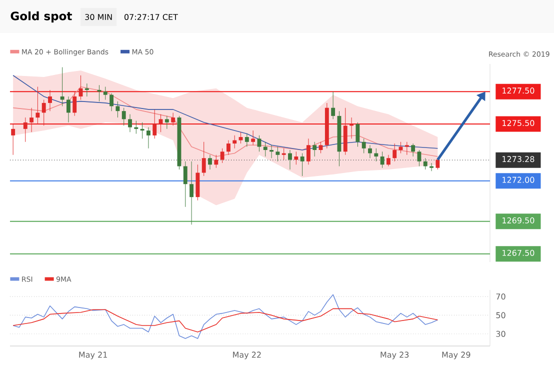 Image resolution: width=554 pixels, height=376 pixels. I want to click on y-tick-label: 1275.50, so click(518, 123).